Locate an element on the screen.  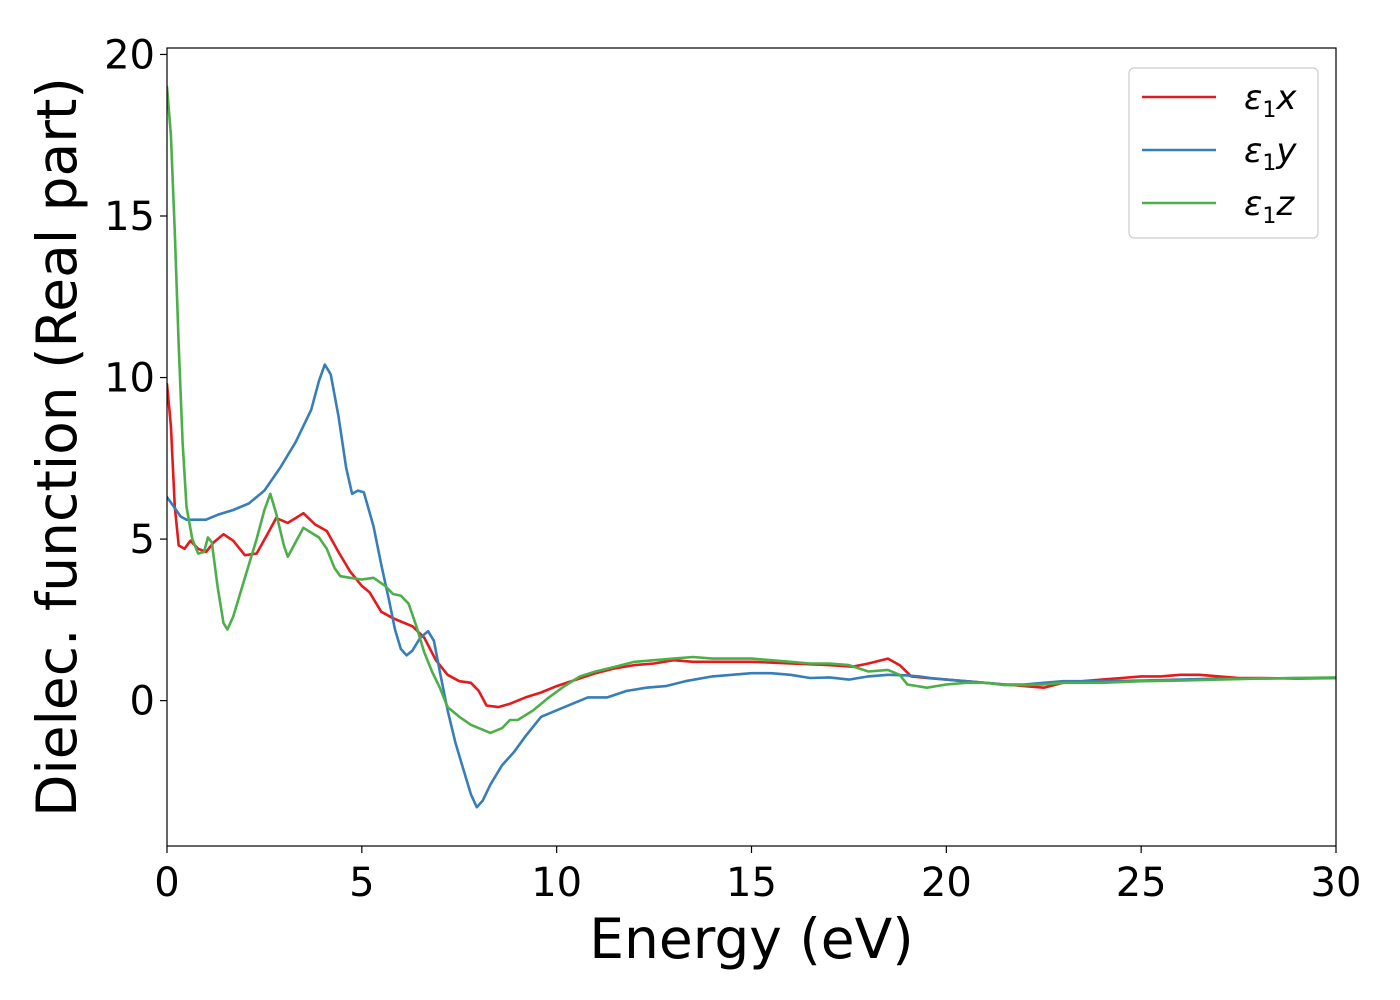
legend: ε1x ε1y ε1z is located at coordinates (1223, 153).